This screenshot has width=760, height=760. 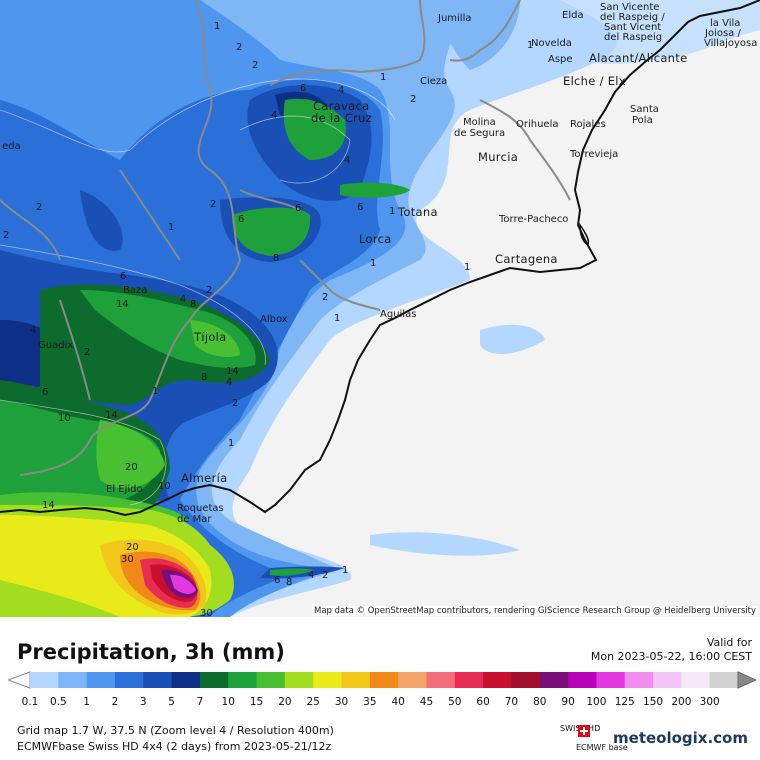 What do you see at coordinates (115, 702) in the screenshot?
I see `scale-tick: 2` at bounding box center [115, 702].